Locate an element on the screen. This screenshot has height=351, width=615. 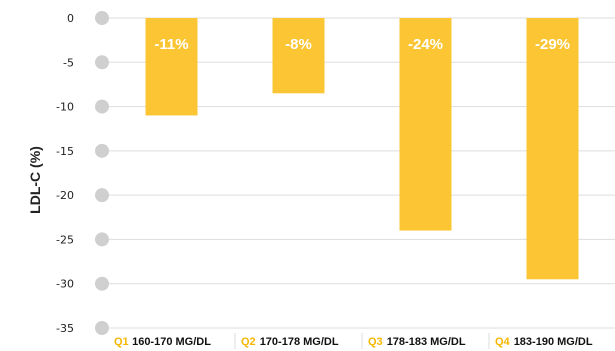
bar-data-label: -29% is located at coordinates (552, 44).